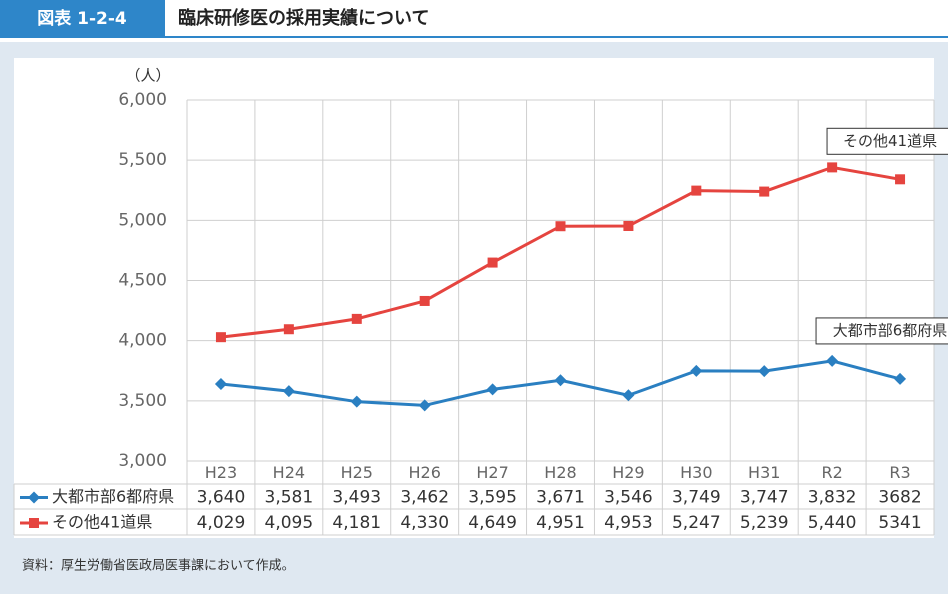  Describe the element at coordinates (890, 330) in the screenshot. I see `callout-label: 大都市部6都府県` at that location.